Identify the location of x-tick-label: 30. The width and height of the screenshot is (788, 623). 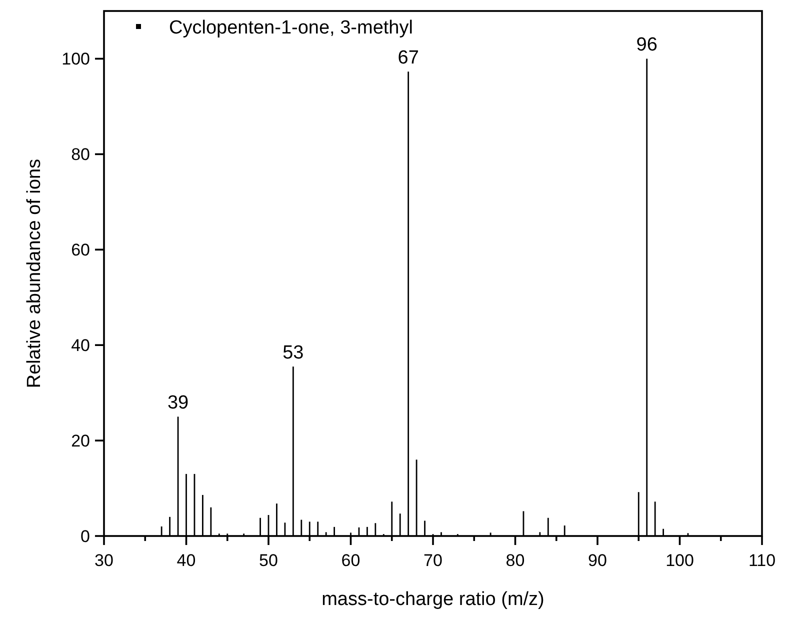
(104, 560).